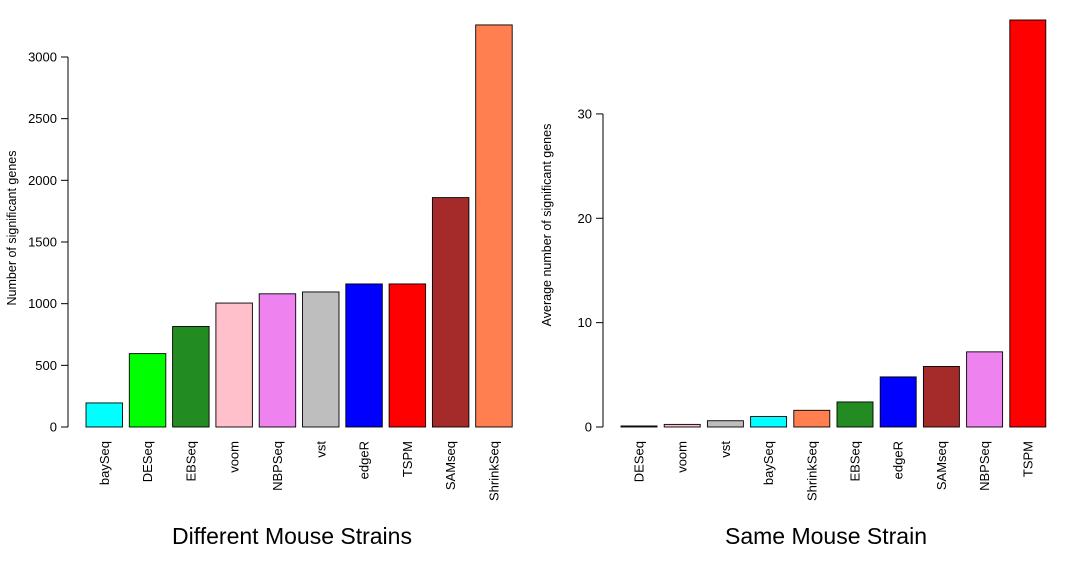 The image size is (1068, 564). Describe the element at coordinates (12, 228) in the screenshot. I see `y-axis-label: Number of significant genes` at that location.